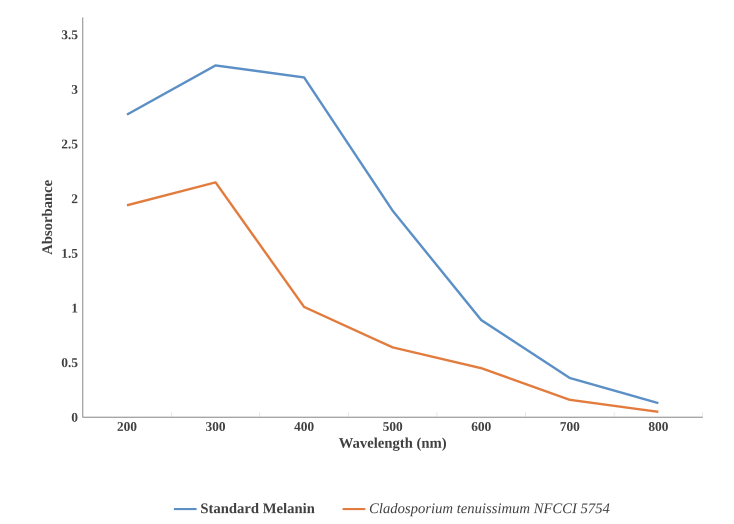 This screenshot has width=734, height=524. Describe the element at coordinates (70, 35) in the screenshot. I see `y-tick-label: 3.5` at that location.